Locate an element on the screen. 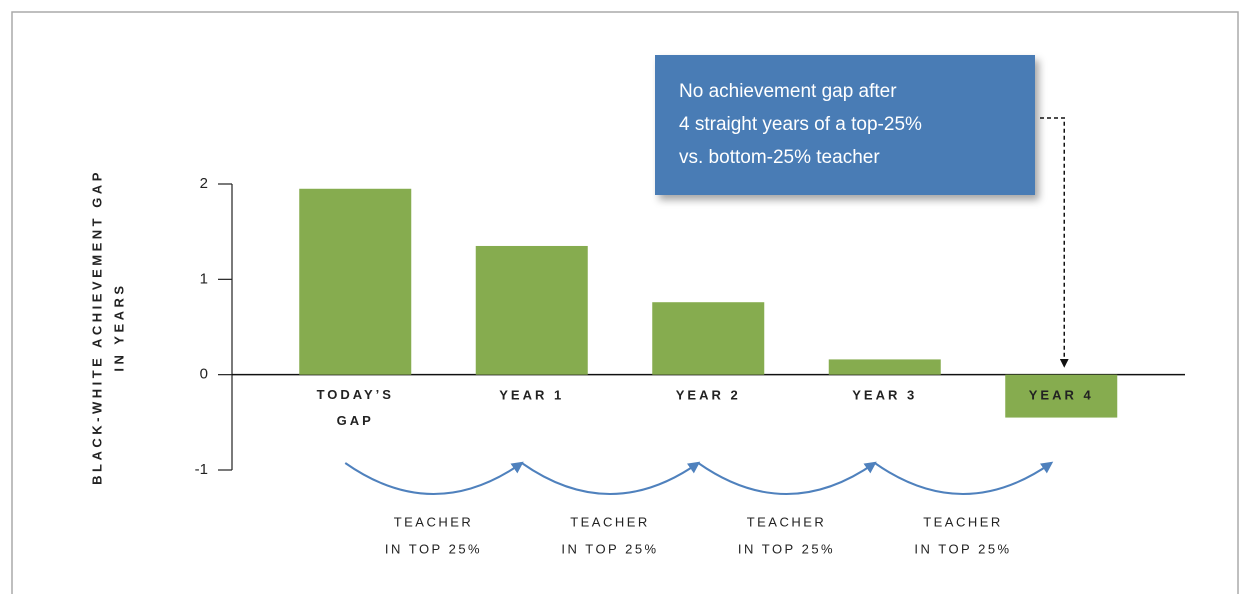 The height and width of the screenshot is (594, 1248). y-tick-label: 0 is located at coordinates (204, 374).